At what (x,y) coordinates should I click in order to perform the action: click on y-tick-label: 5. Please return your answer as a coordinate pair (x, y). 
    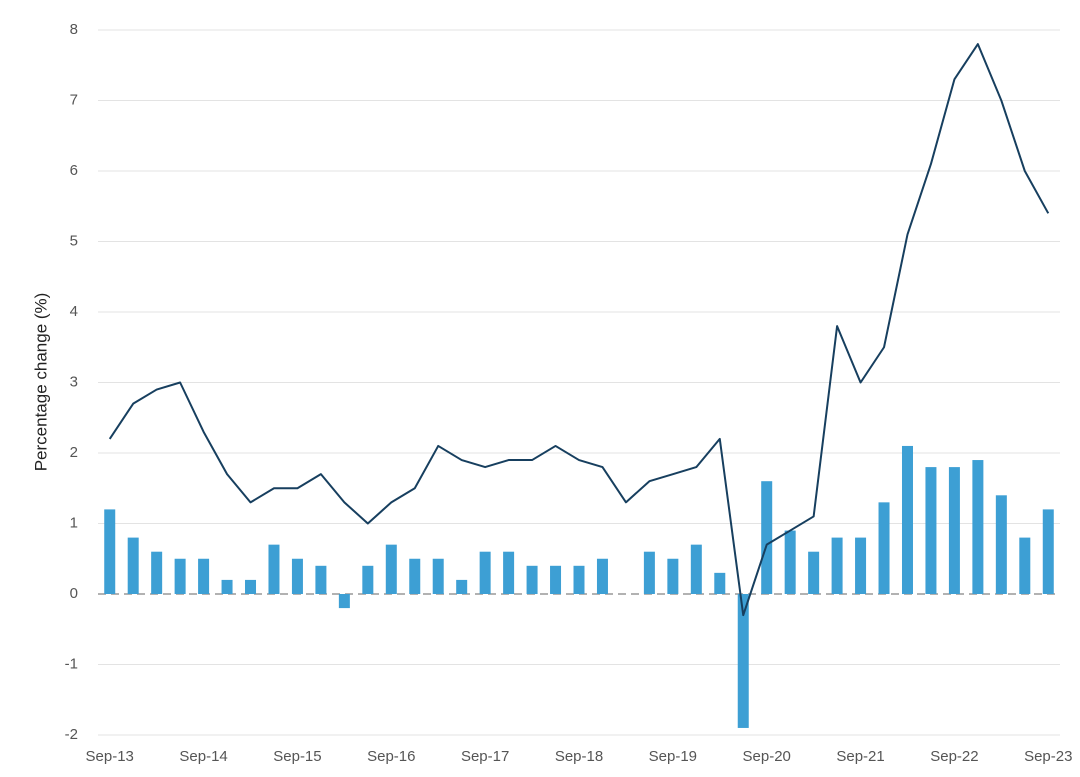
    Looking at the image, I should click on (74, 240).